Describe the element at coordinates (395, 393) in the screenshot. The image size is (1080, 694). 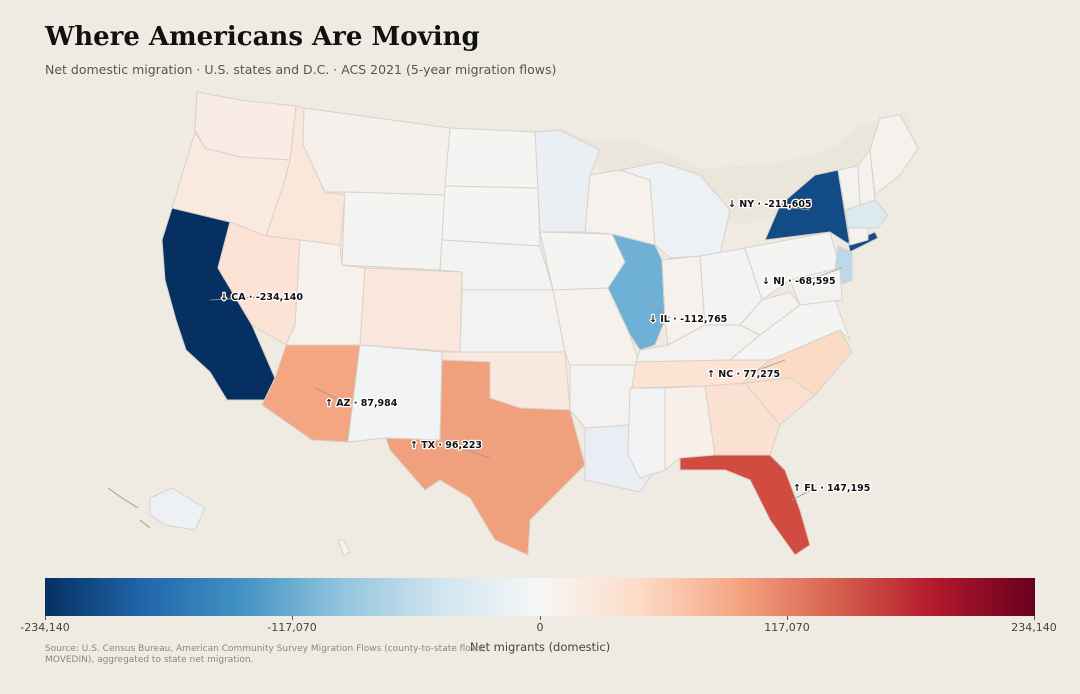
I see `state-NM` at that location.